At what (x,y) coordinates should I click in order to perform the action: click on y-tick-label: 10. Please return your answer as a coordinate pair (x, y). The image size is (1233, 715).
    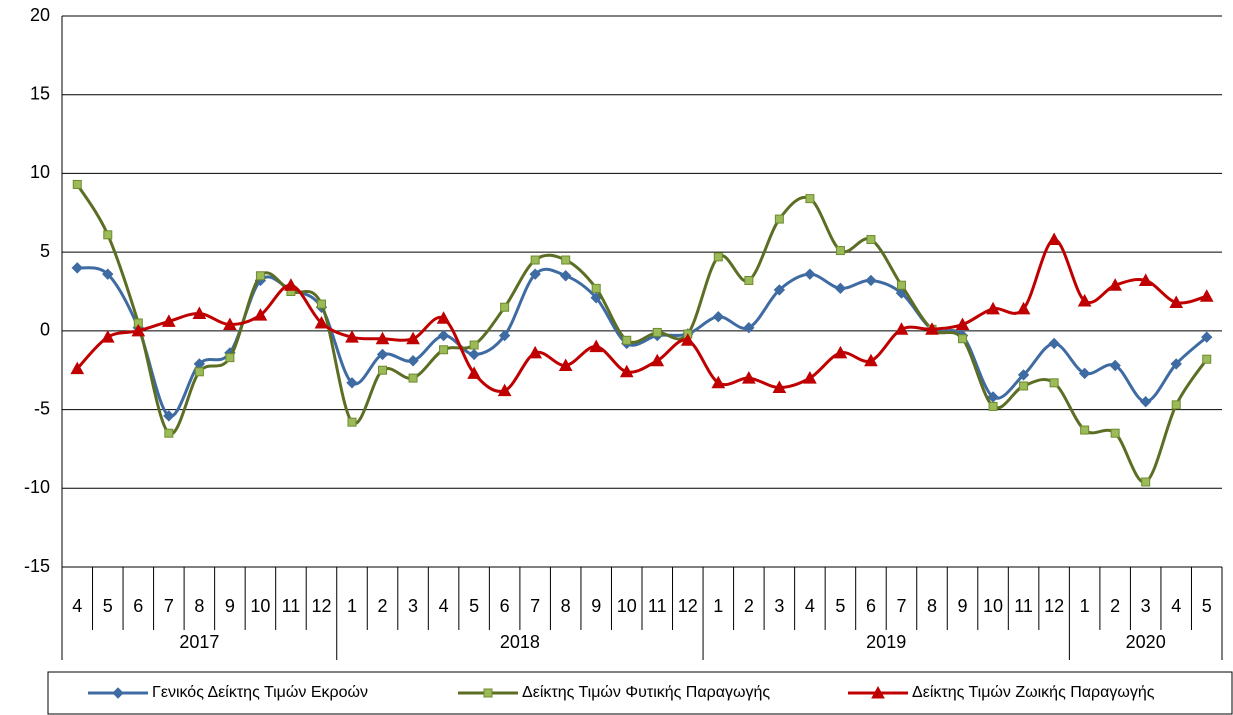
    Looking at the image, I should click on (40, 172).